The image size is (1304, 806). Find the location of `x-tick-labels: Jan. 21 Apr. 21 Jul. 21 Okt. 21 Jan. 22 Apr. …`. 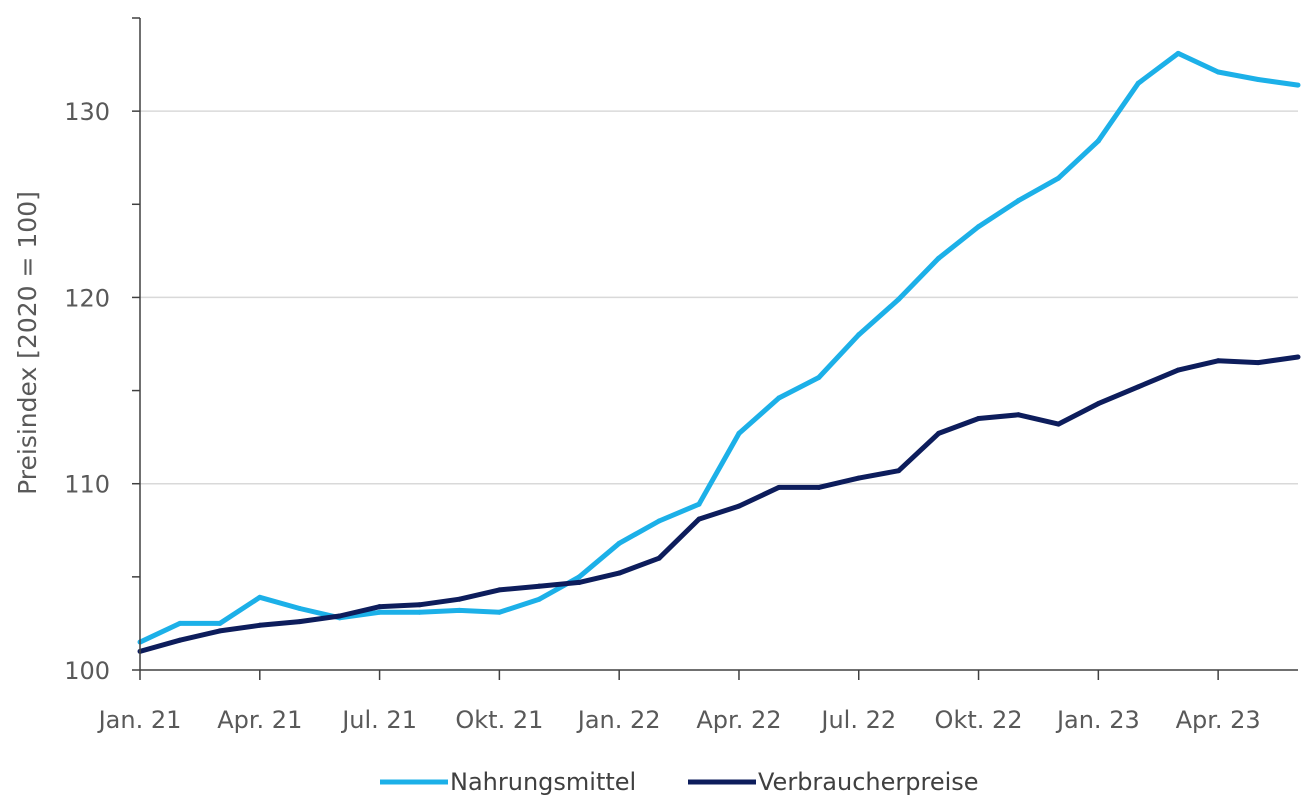

x-tick-labels: Jan. 21 Apr. 21 Jul. 21 Okt. 21 Jan. 22 Apr. … is located at coordinates (679, 720).